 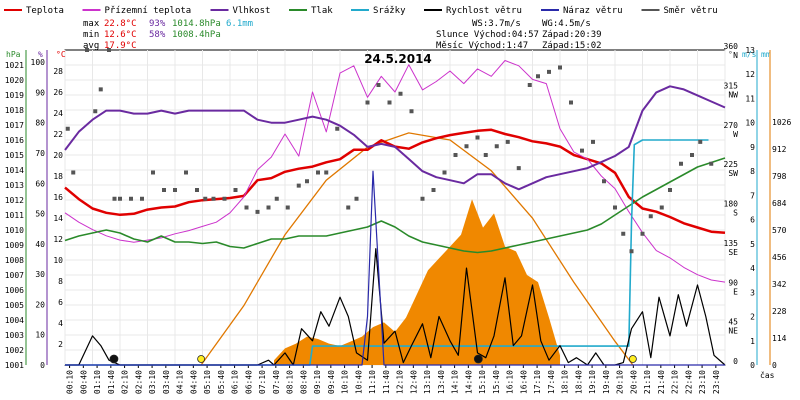 I want to click on tick-humidity: 90, so click(x=40, y=92).